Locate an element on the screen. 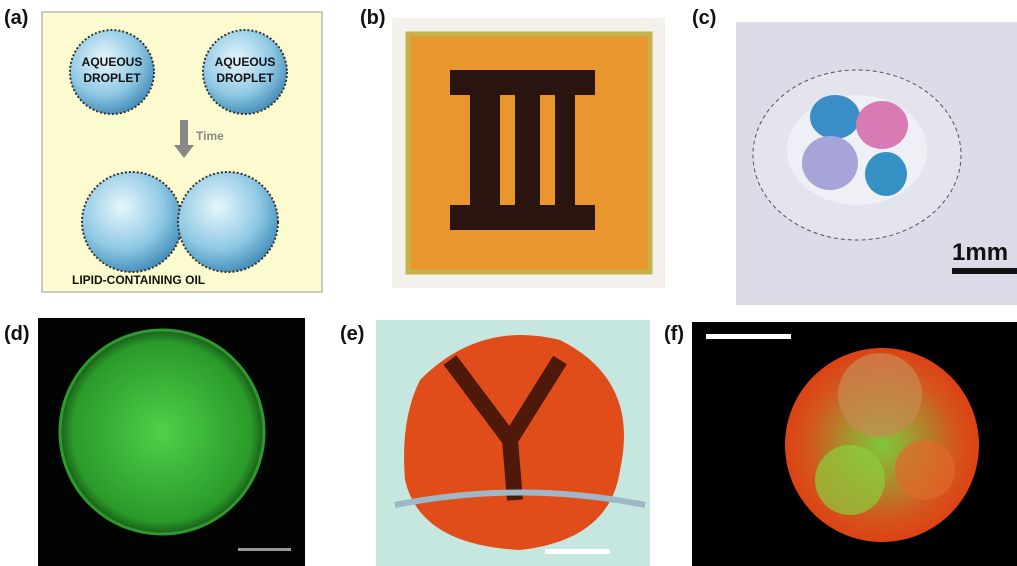 This screenshot has width=1017, height=566. arrow-label: Time is located at coordinates (210, 136).